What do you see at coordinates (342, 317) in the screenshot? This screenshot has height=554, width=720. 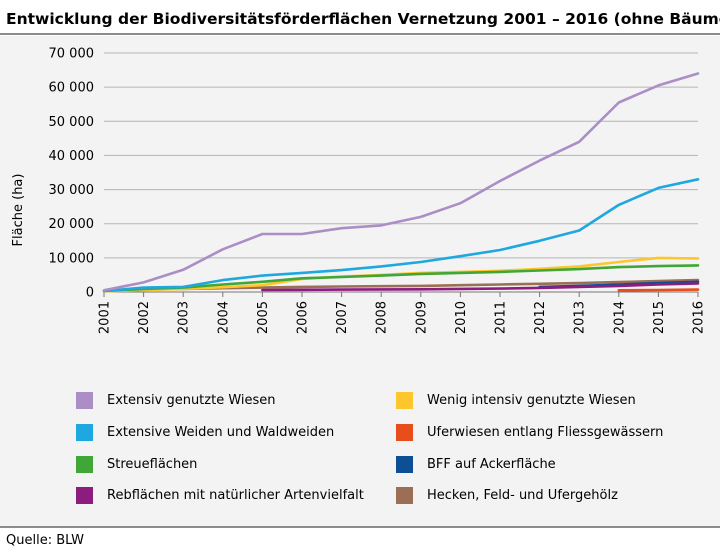 I see `x-tick-label: 2007` at bounding box center [342, 317].